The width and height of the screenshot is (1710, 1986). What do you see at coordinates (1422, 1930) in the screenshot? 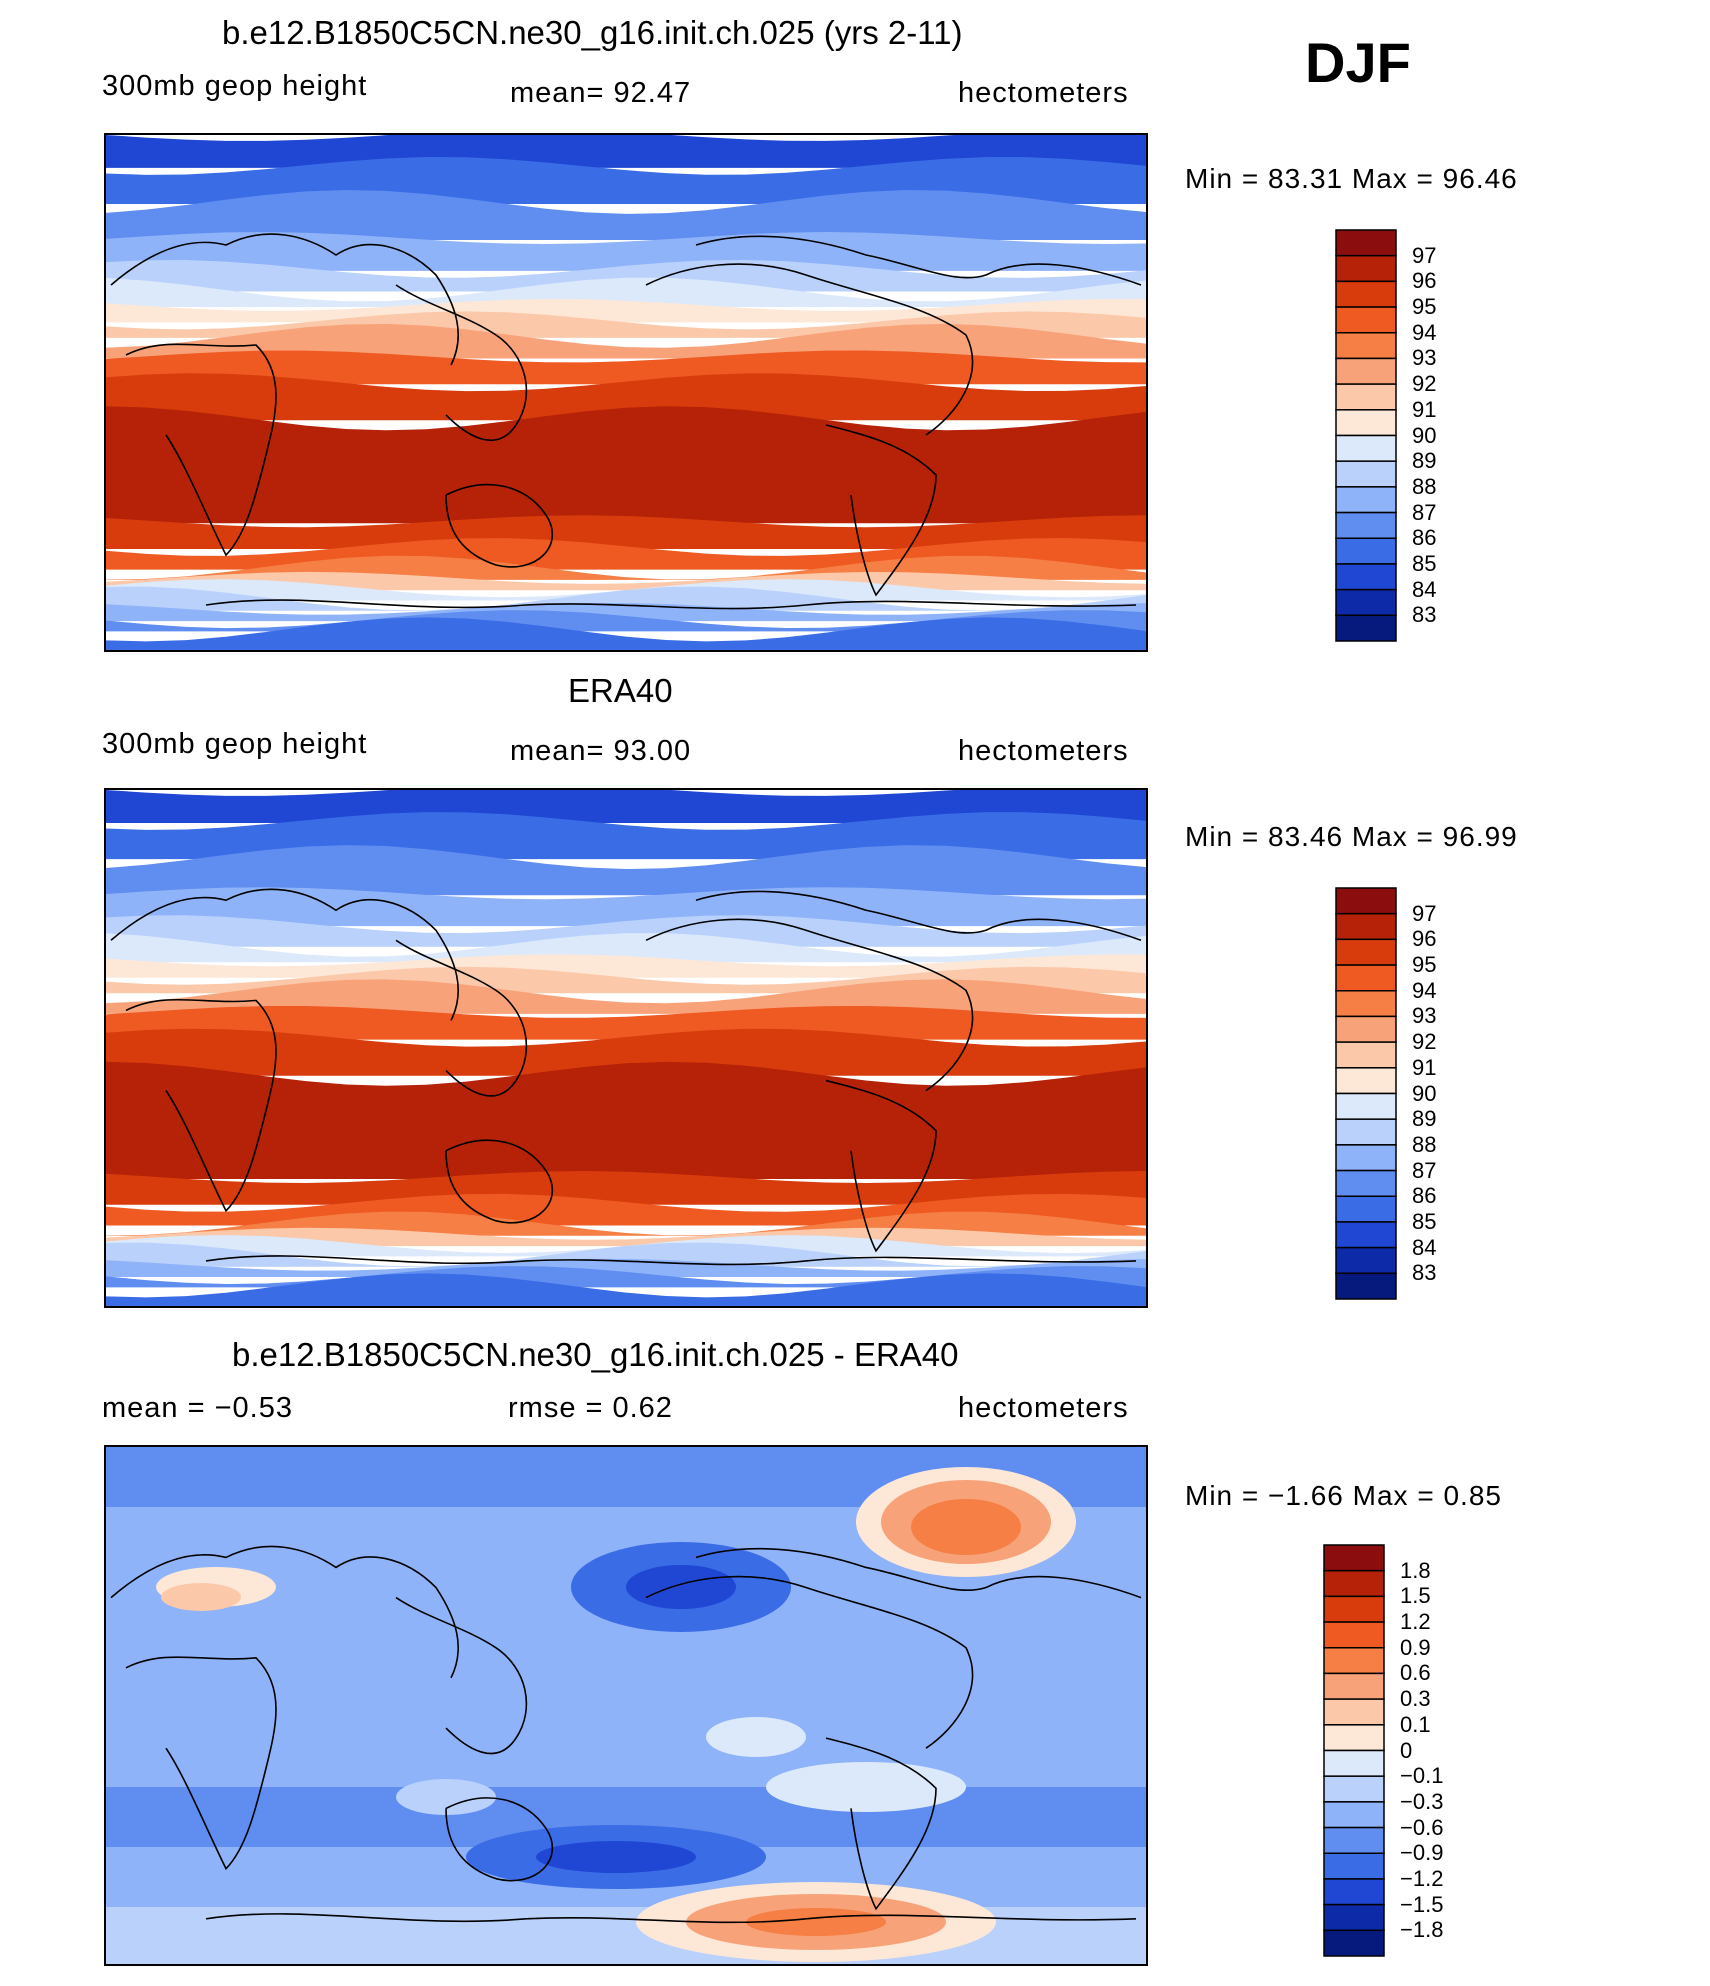
I see `colorbar-label: −1.8` at bounding box center [1422, 1930].